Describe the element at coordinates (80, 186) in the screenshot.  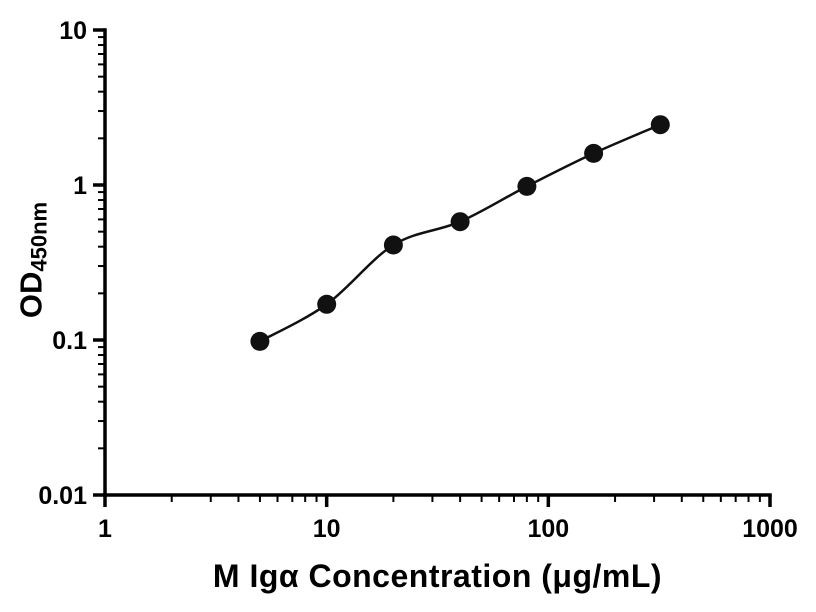
I see `y-tick-label: 1` at that location.